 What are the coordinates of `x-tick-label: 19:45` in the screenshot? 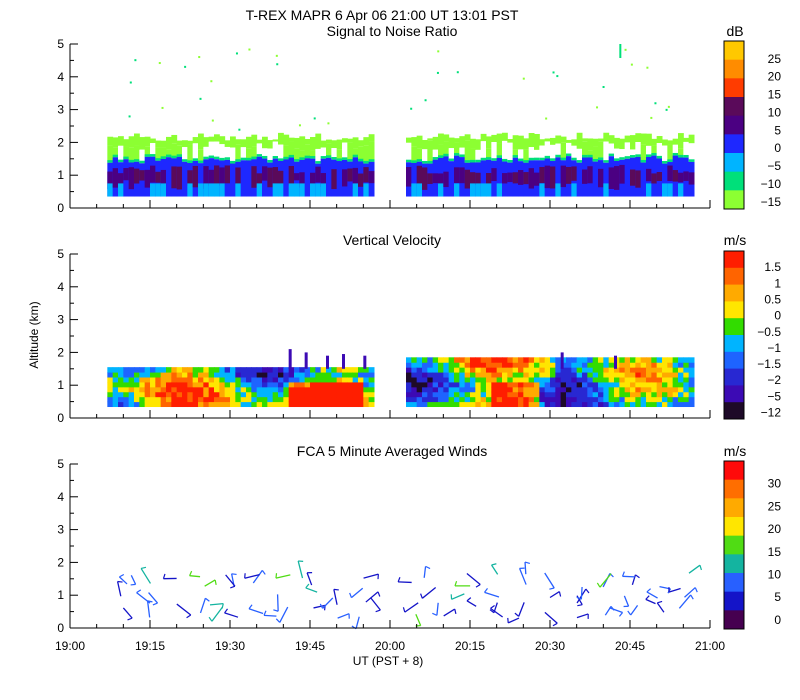 It's located at (310, 646).